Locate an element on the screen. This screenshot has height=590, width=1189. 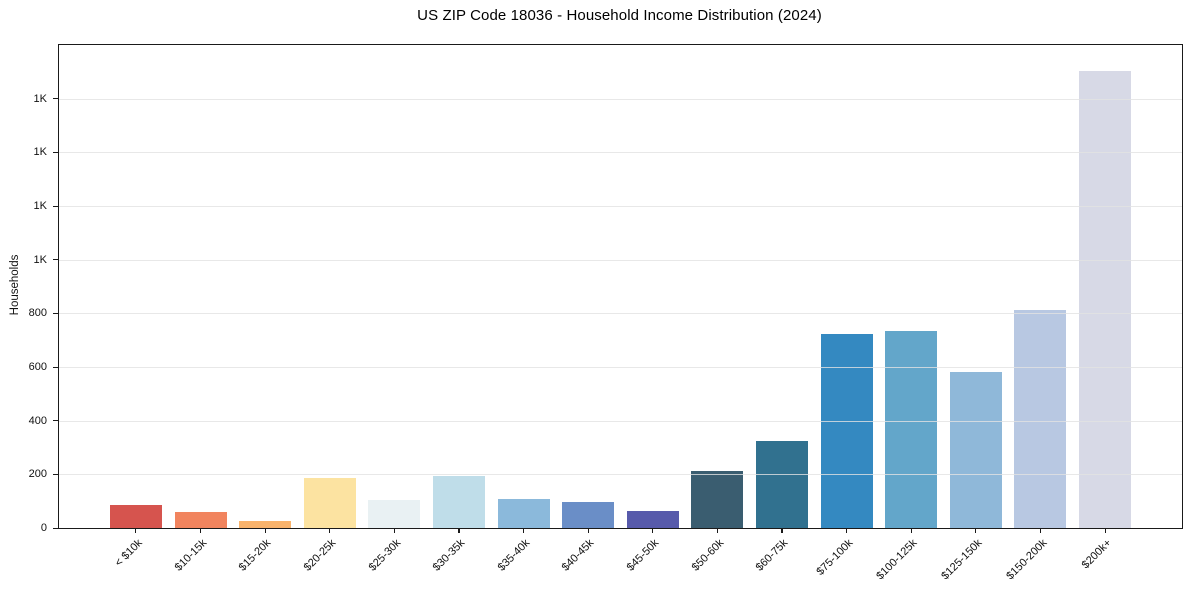
x-tick-label: $50-60k is located at coordinates (707, 555).